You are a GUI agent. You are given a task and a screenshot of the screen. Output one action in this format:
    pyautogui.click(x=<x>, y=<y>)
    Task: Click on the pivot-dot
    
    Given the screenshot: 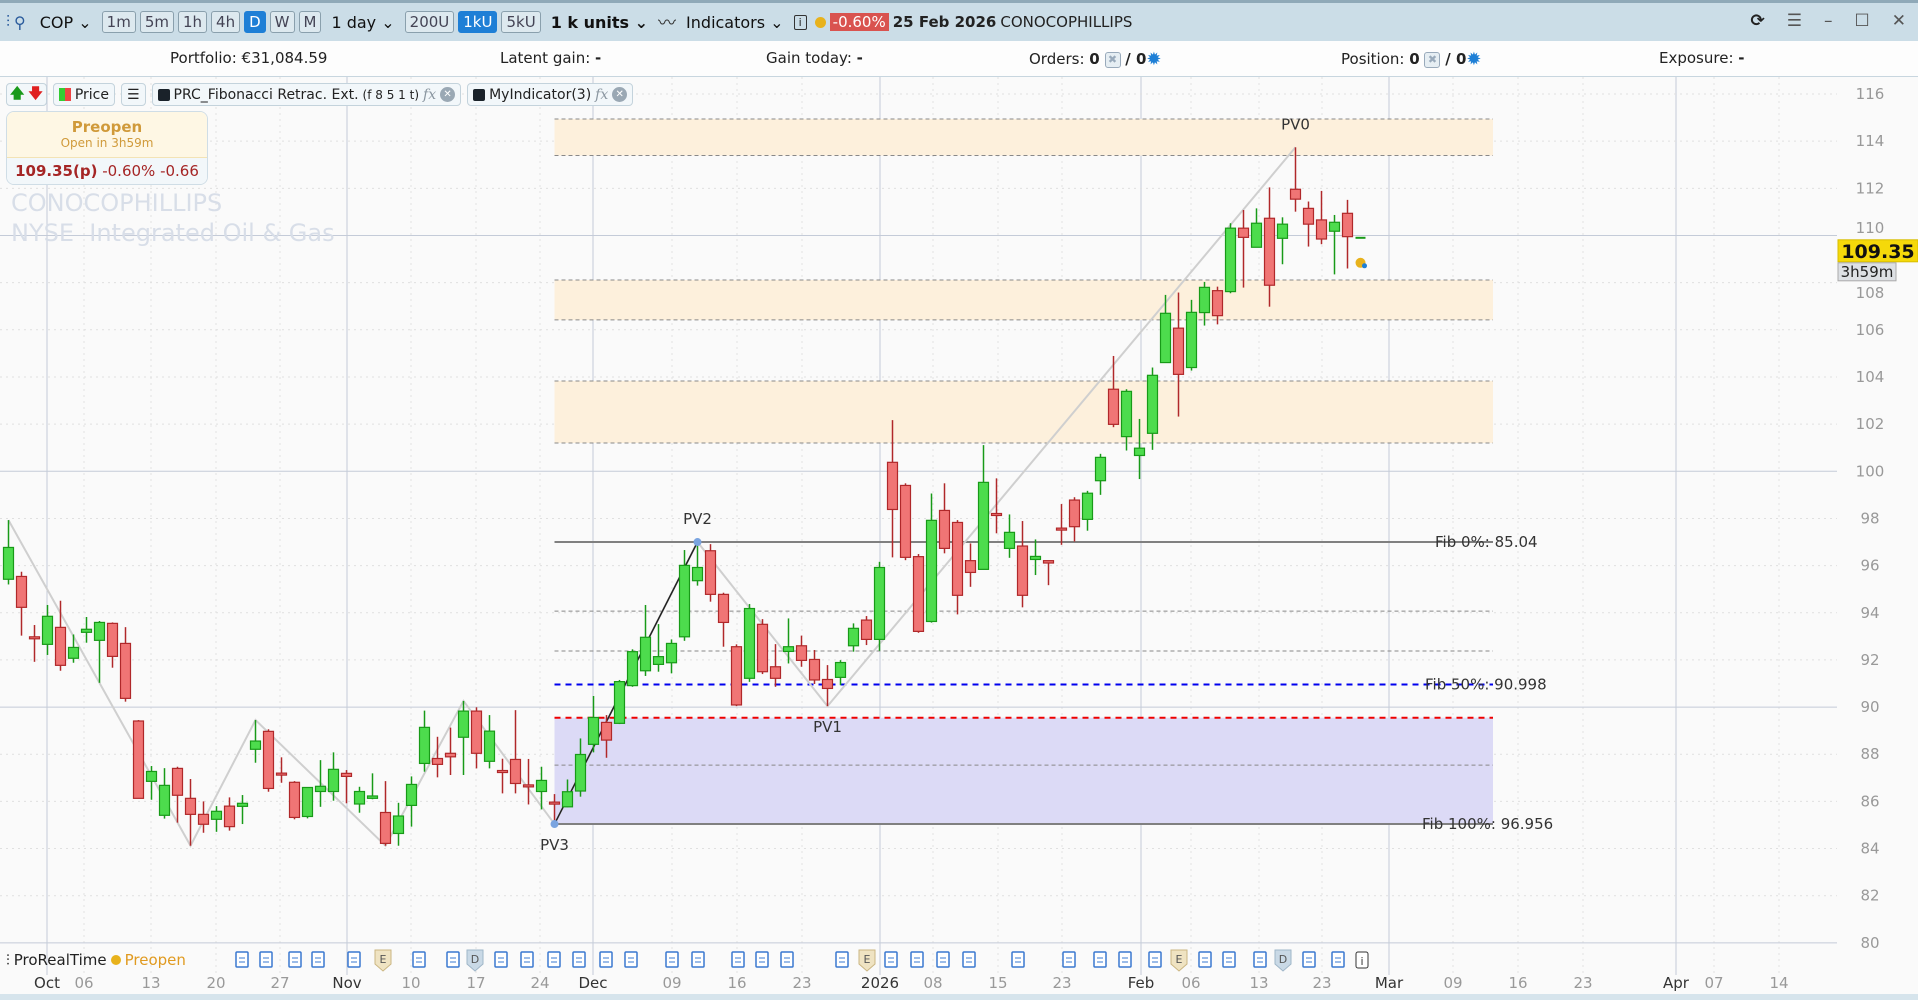 What is the action you would take?
    pyautogui.click(x=697, y=542)
    